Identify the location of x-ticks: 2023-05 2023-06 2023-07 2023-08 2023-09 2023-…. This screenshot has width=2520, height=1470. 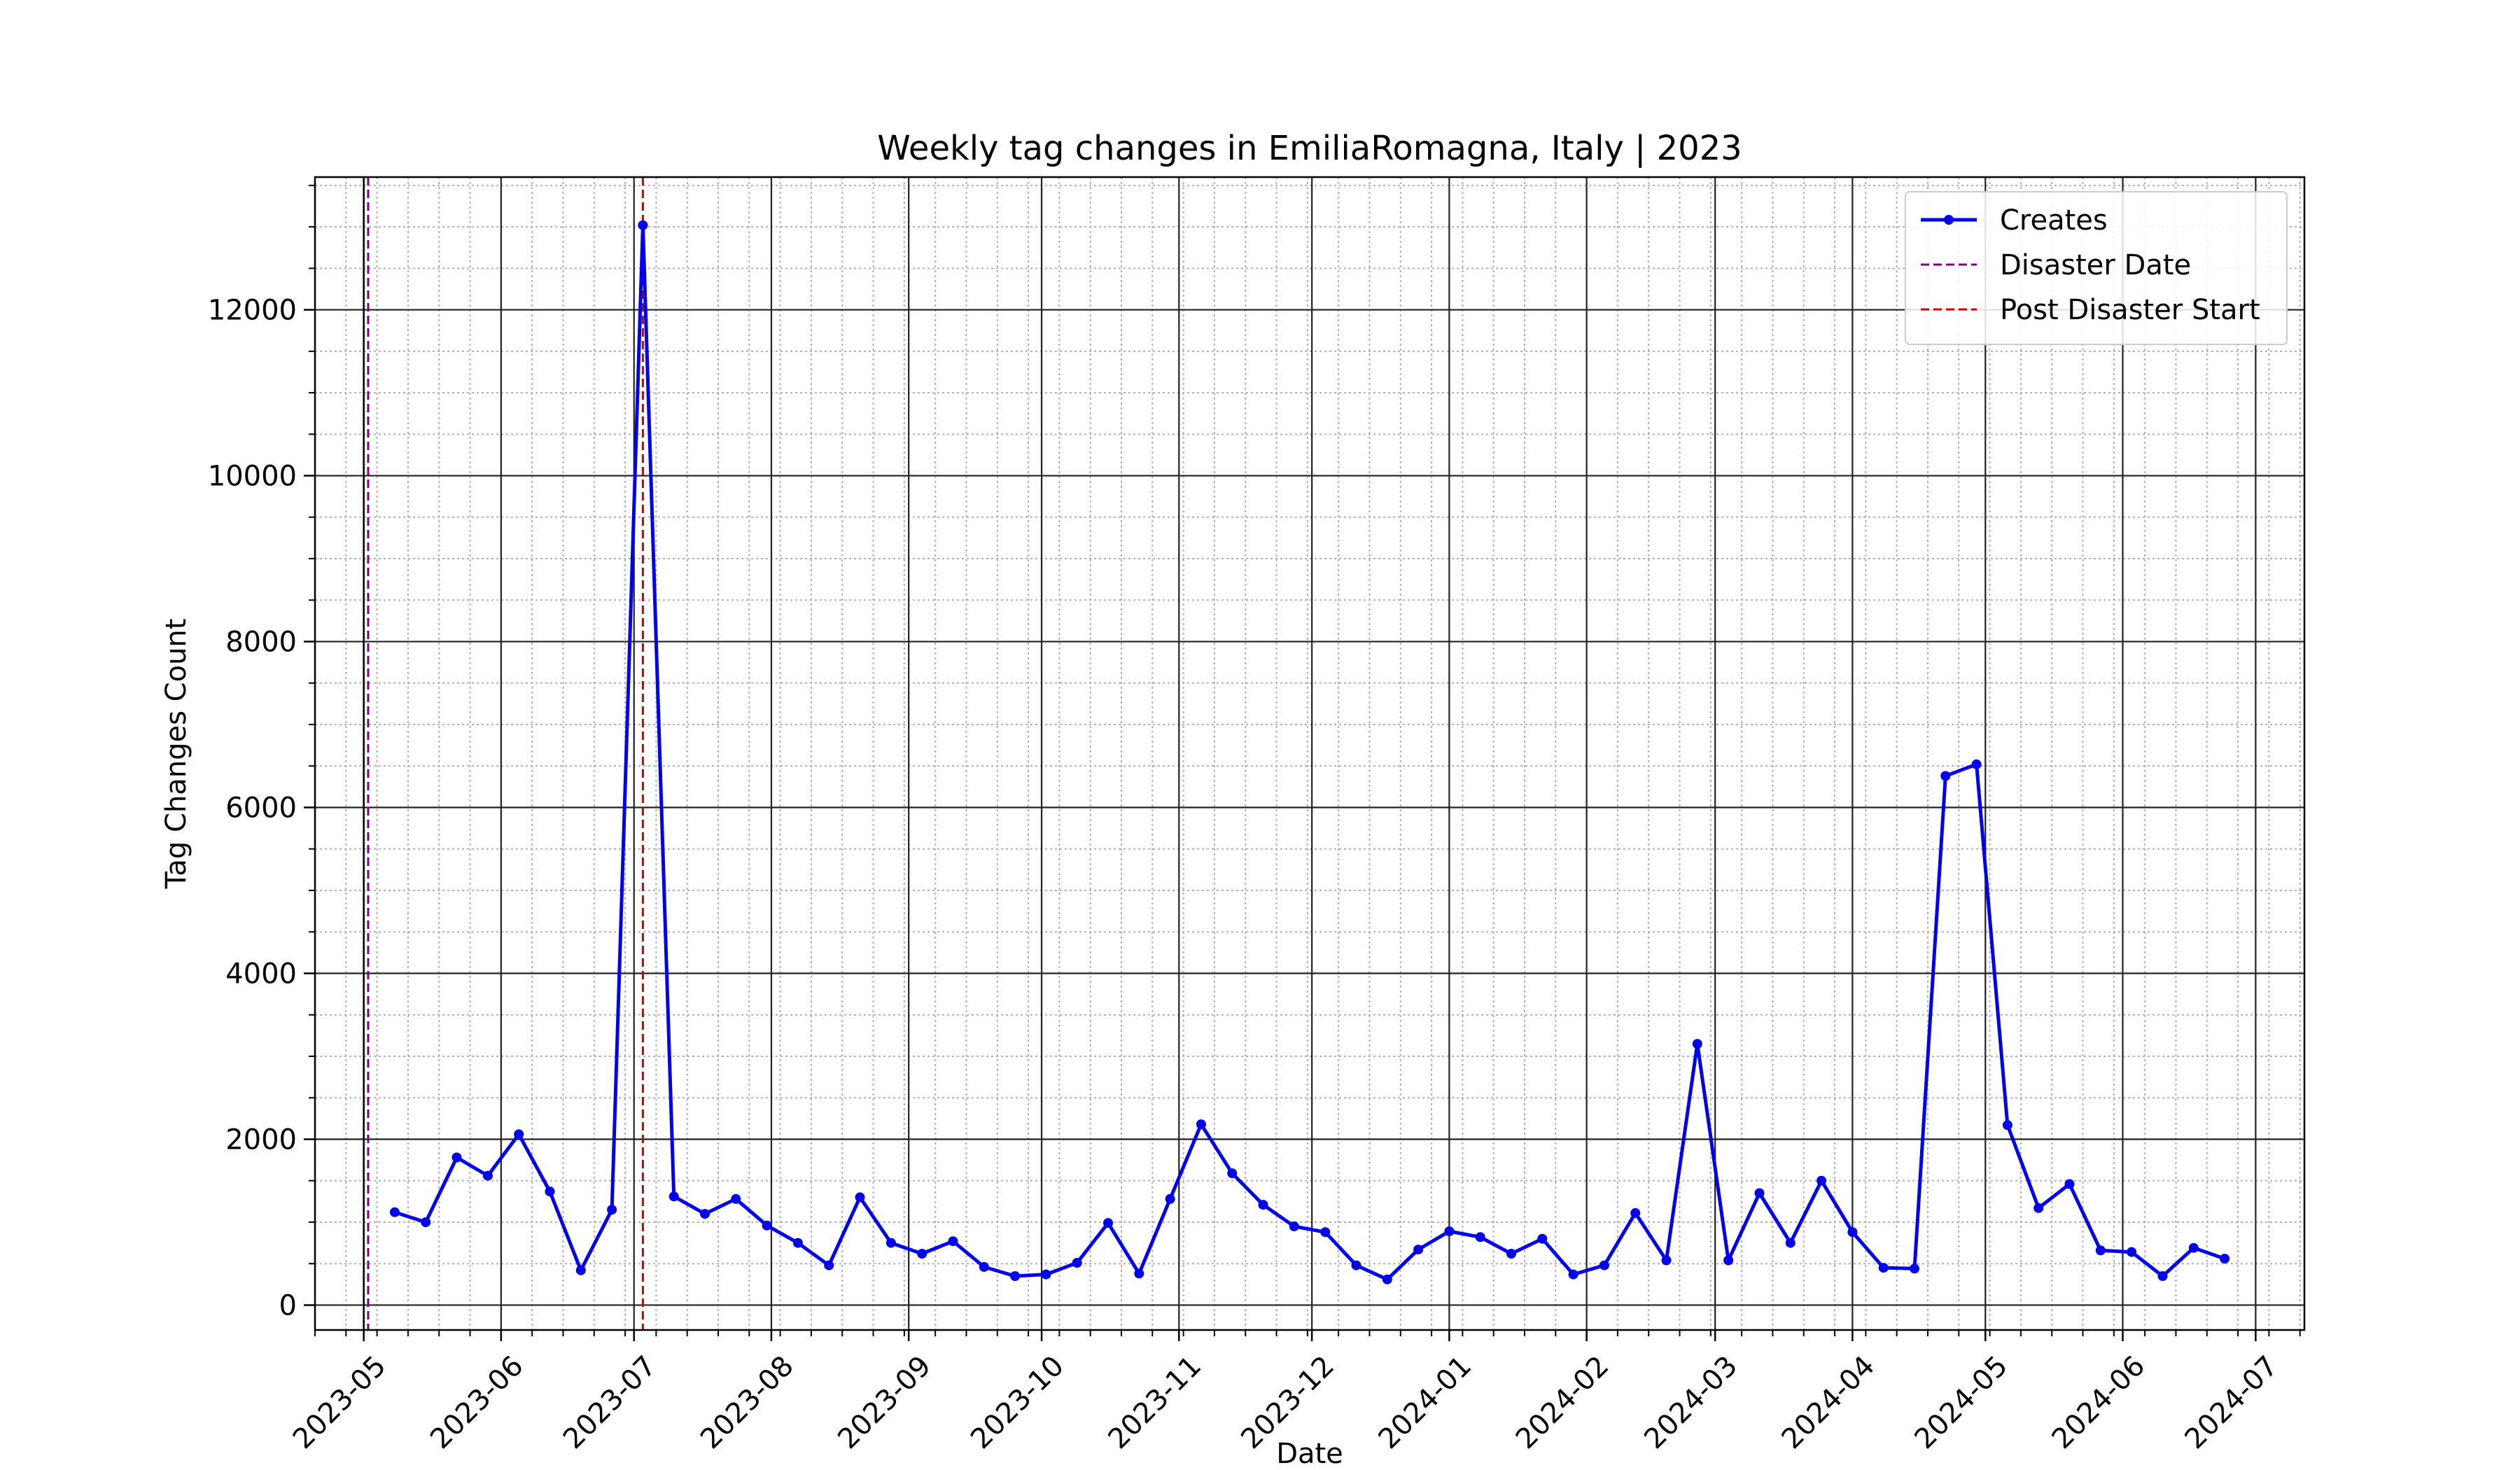
(1294, 1392).